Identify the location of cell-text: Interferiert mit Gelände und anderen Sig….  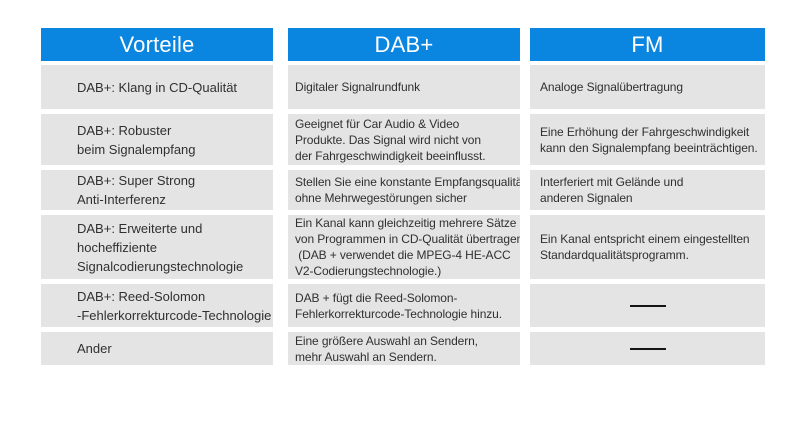
(612, 190).